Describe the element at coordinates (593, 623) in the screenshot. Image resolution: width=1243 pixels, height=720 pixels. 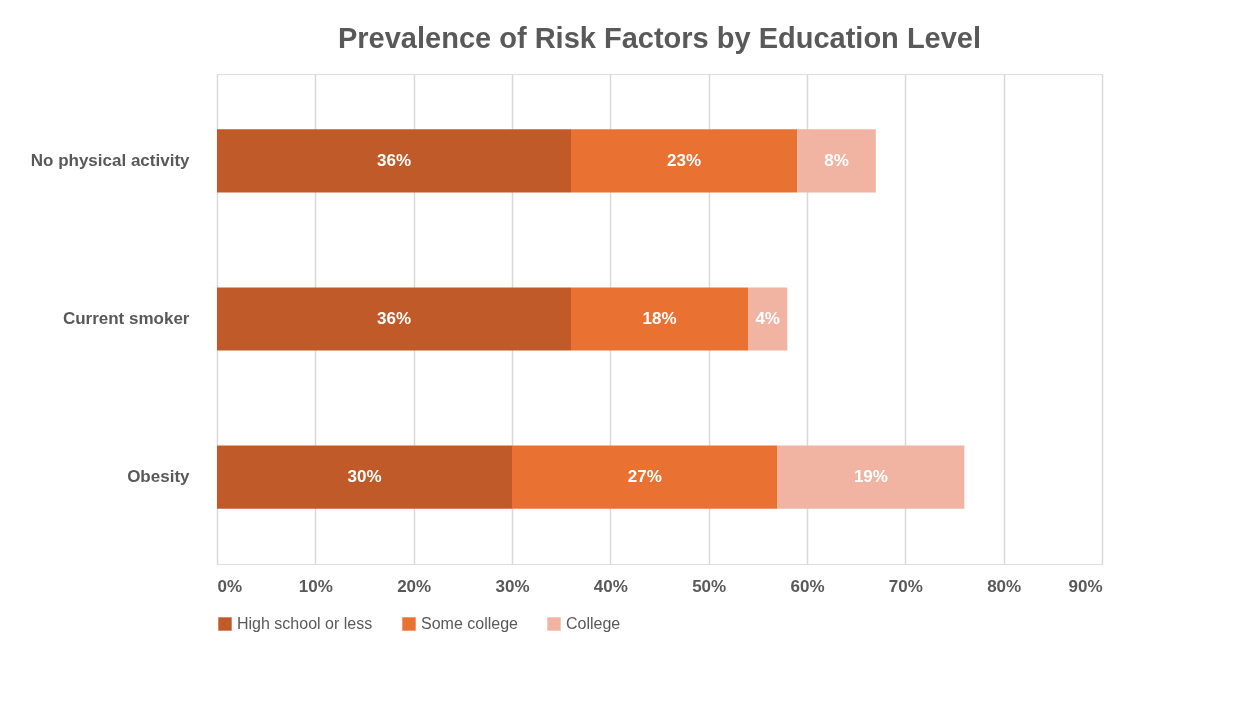
I see `legend-label: College` at that location.